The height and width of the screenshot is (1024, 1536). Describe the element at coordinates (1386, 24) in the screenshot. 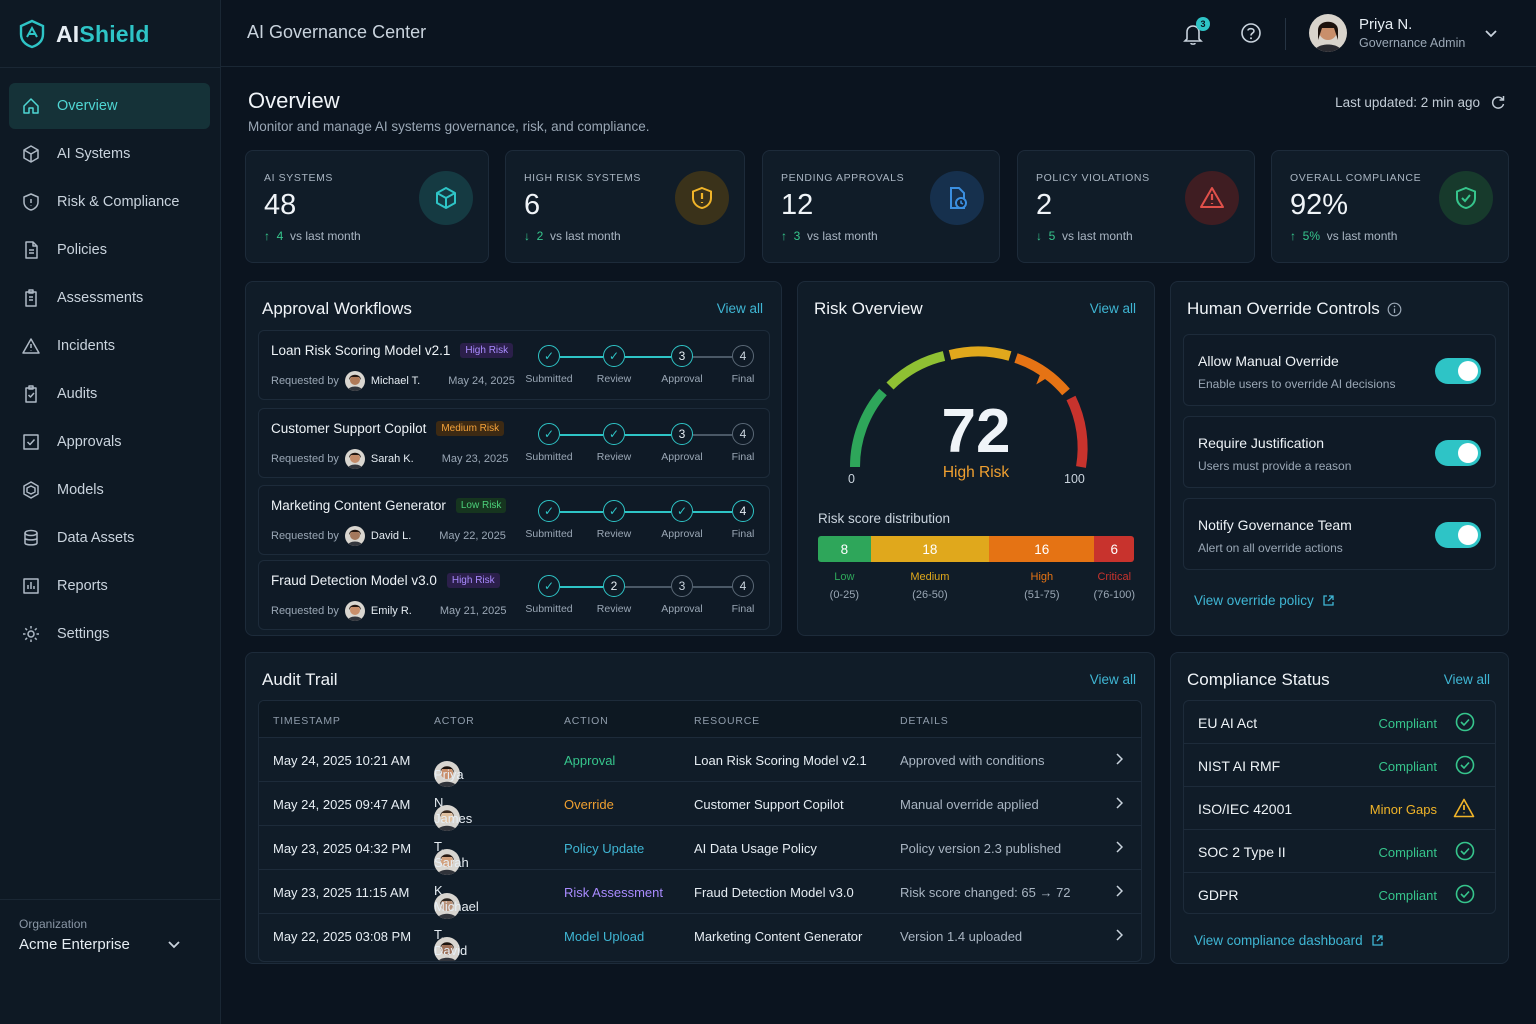

I see `user-name: Priya N.` at that location.